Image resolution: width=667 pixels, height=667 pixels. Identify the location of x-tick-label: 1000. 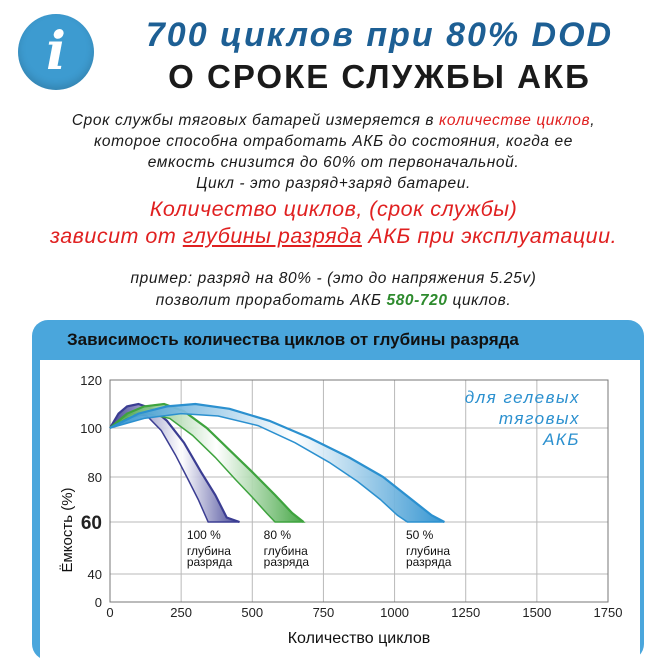
(394, 612).